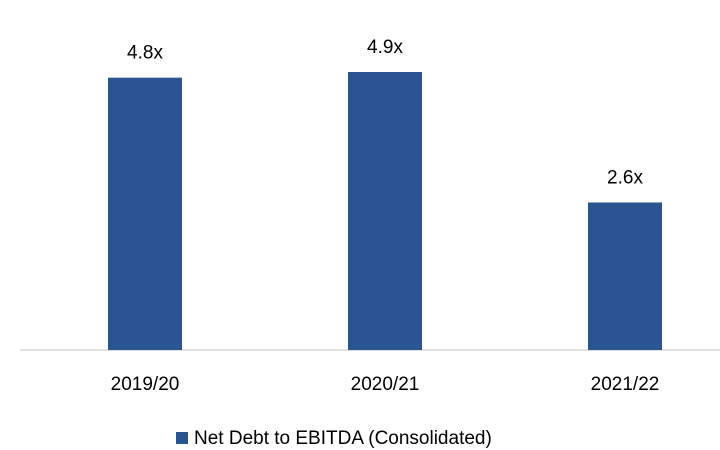 This screenshot has height=450, width=720. I want to click on x-tick-label: 2021/22, so click(625, 384).